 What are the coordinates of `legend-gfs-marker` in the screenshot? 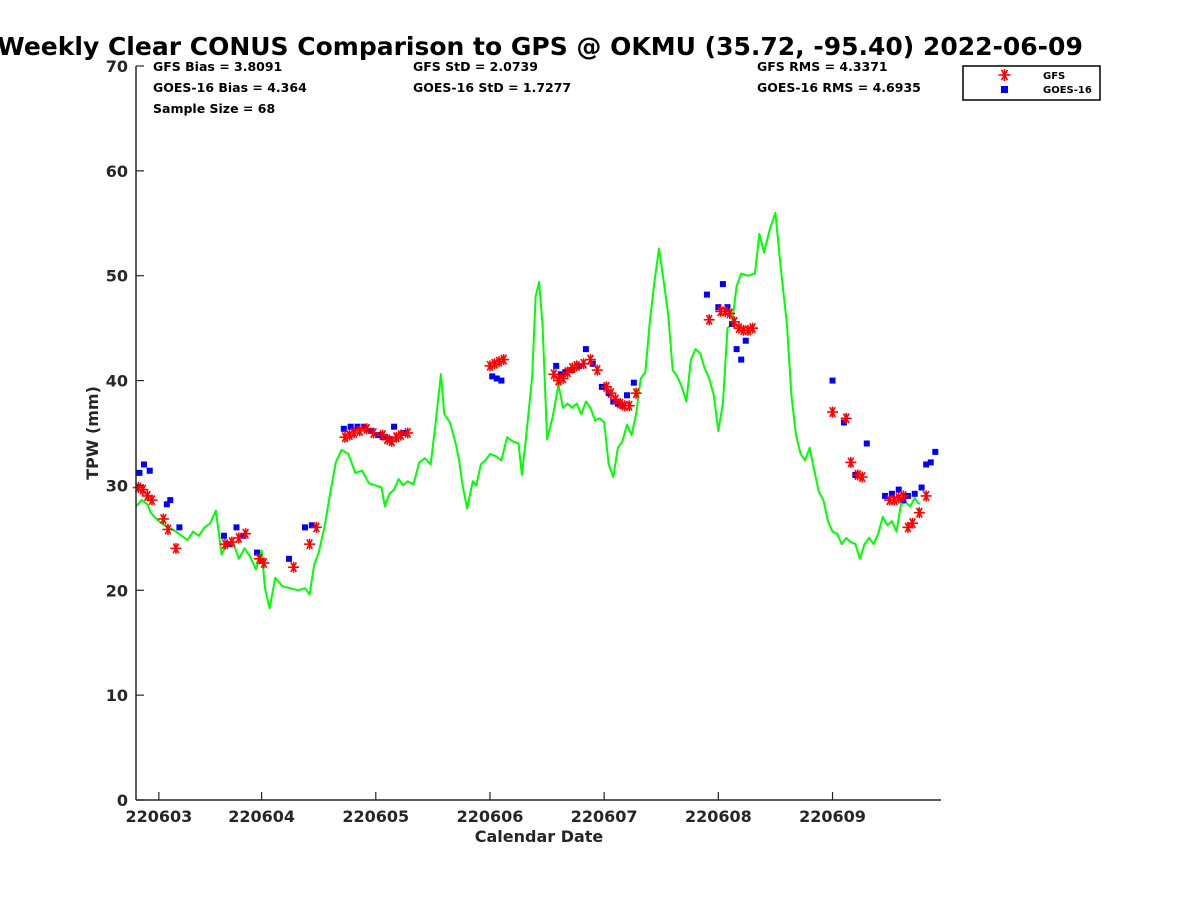 It's located at (1004, 75).